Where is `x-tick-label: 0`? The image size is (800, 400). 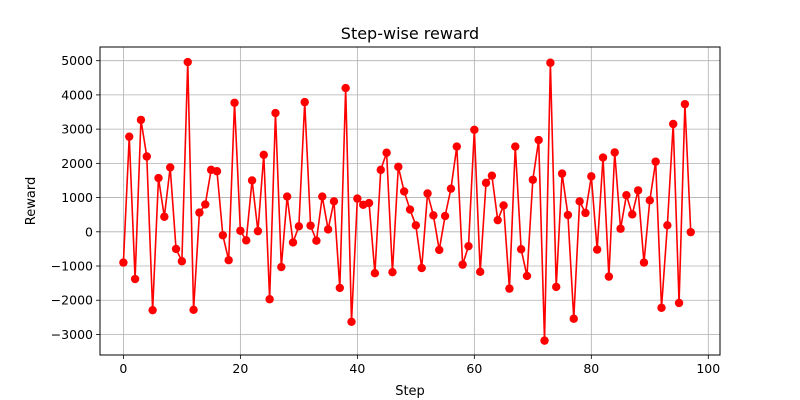
x-tick-label: 0 is located at coordinates (123, 368).